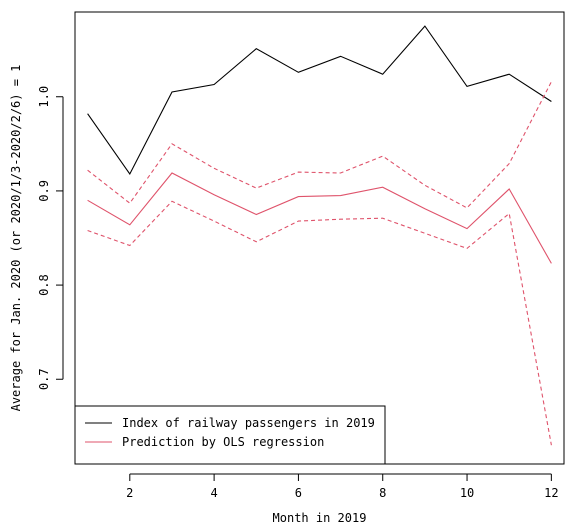 This screenshot has width=567, height=527. I want to click on x-tick-label: 4, so click(213, 493).